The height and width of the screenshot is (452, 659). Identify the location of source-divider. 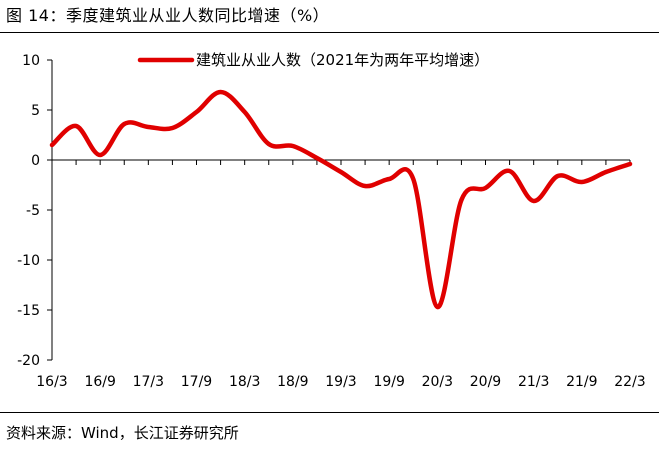
(329, 412).